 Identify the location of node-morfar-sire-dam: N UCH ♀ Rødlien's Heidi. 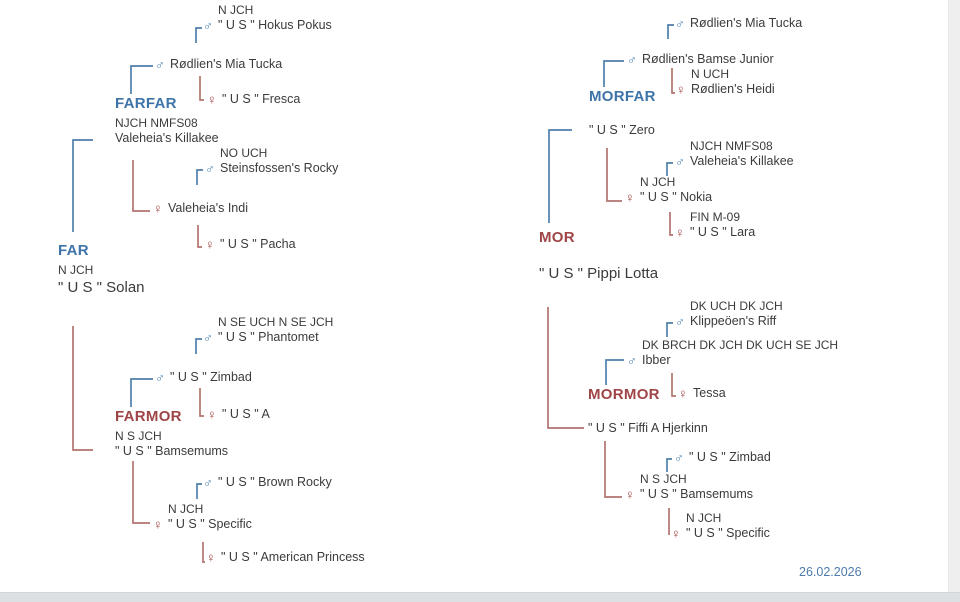
(725, 82).